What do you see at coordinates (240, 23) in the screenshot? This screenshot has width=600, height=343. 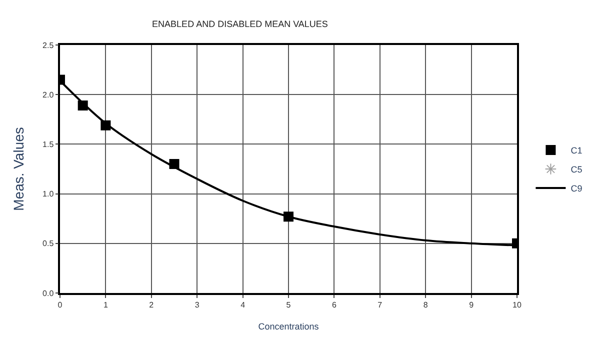 I see `chart-title: ENABLED AND DISABLED MEAN VALUES` at bounding box center [240, 23].